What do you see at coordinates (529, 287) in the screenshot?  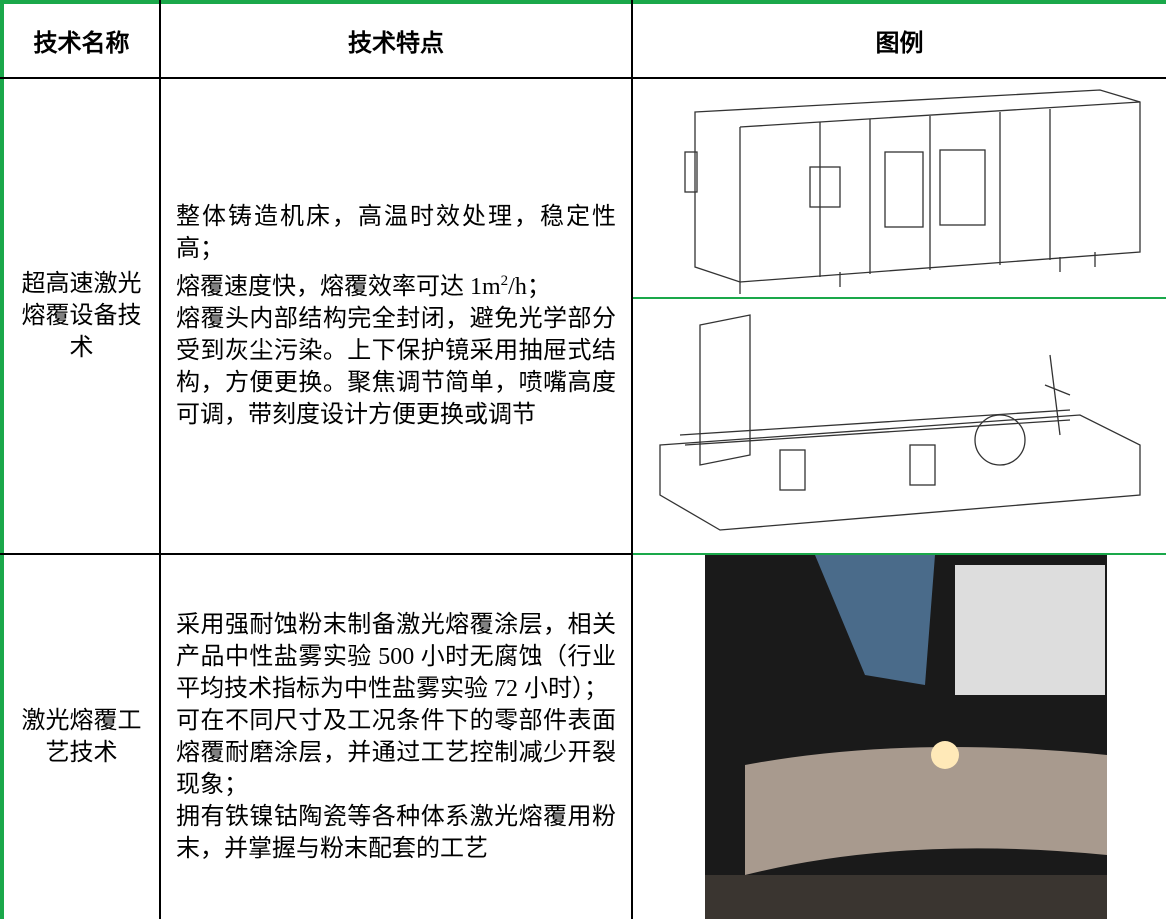 I see `feature-text: /h；` at bounding box center [529, 287].